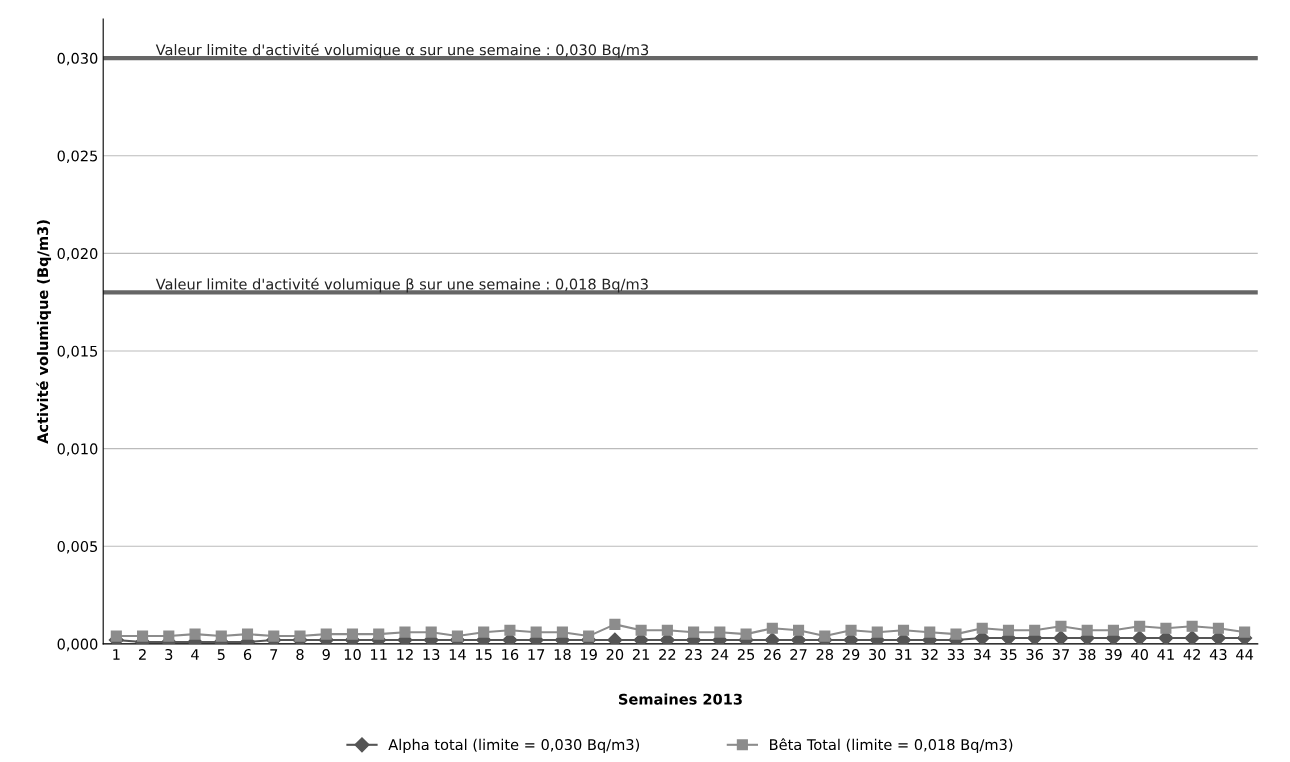 This screenshot has height=762, width=1290. What do you see at coordinates (720, 654) in the screenshot?
I see `x-tick-label: 24` at bounding box center [720, 654].